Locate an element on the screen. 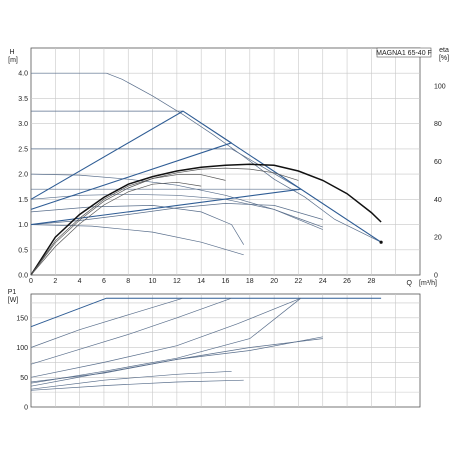  x-tick-label: 28 is located at coordinates (371, 281).